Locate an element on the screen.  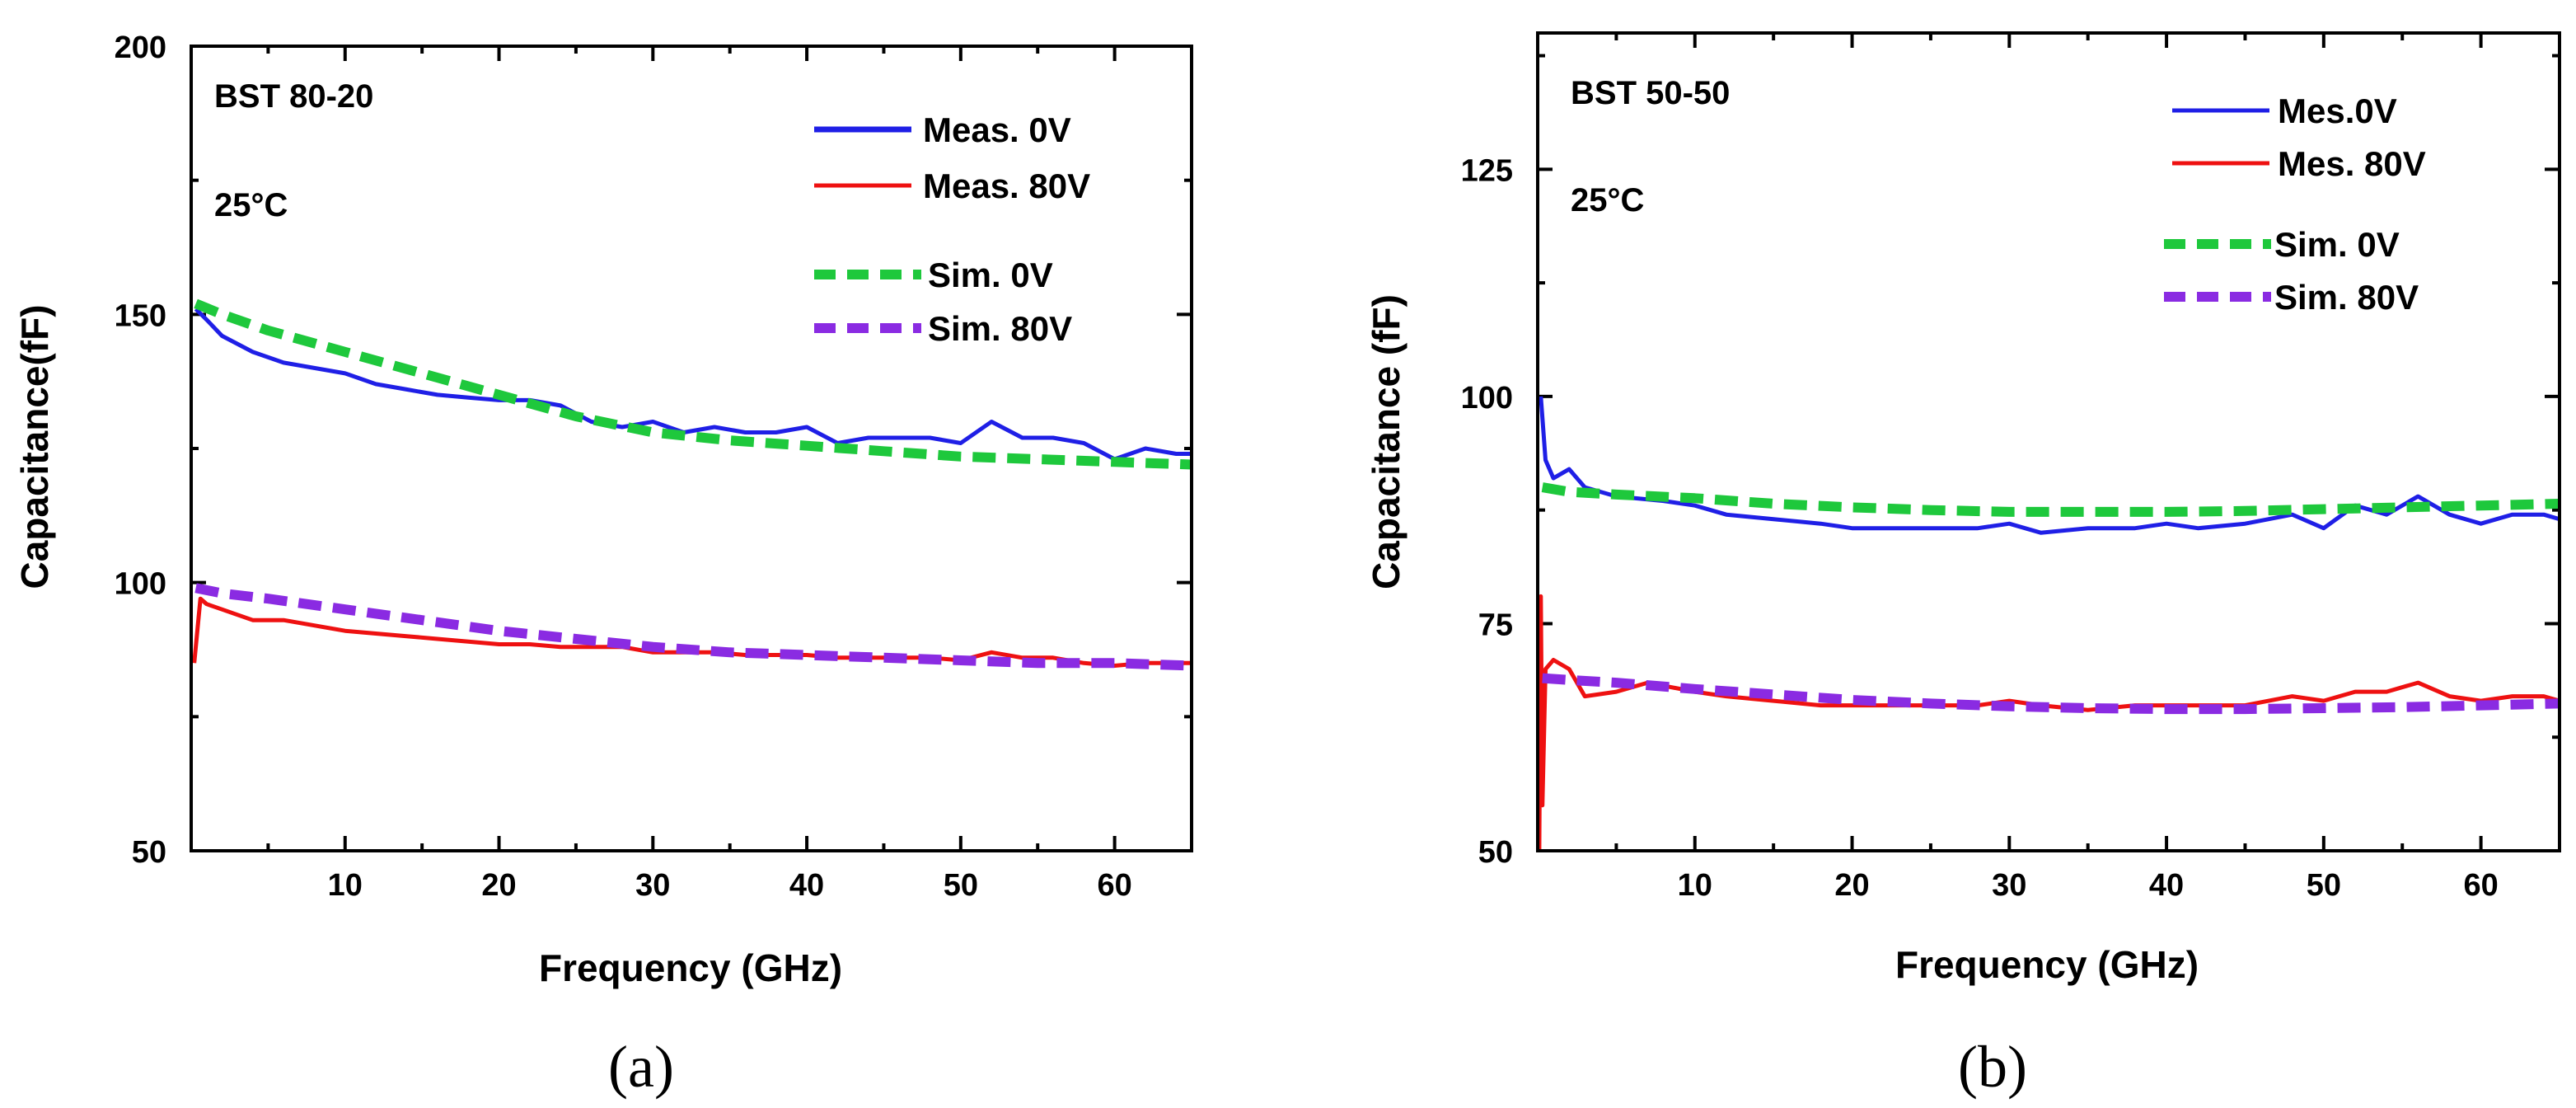
panel-b-x-tick-label: 30 is located at coordinates (2009, 885).